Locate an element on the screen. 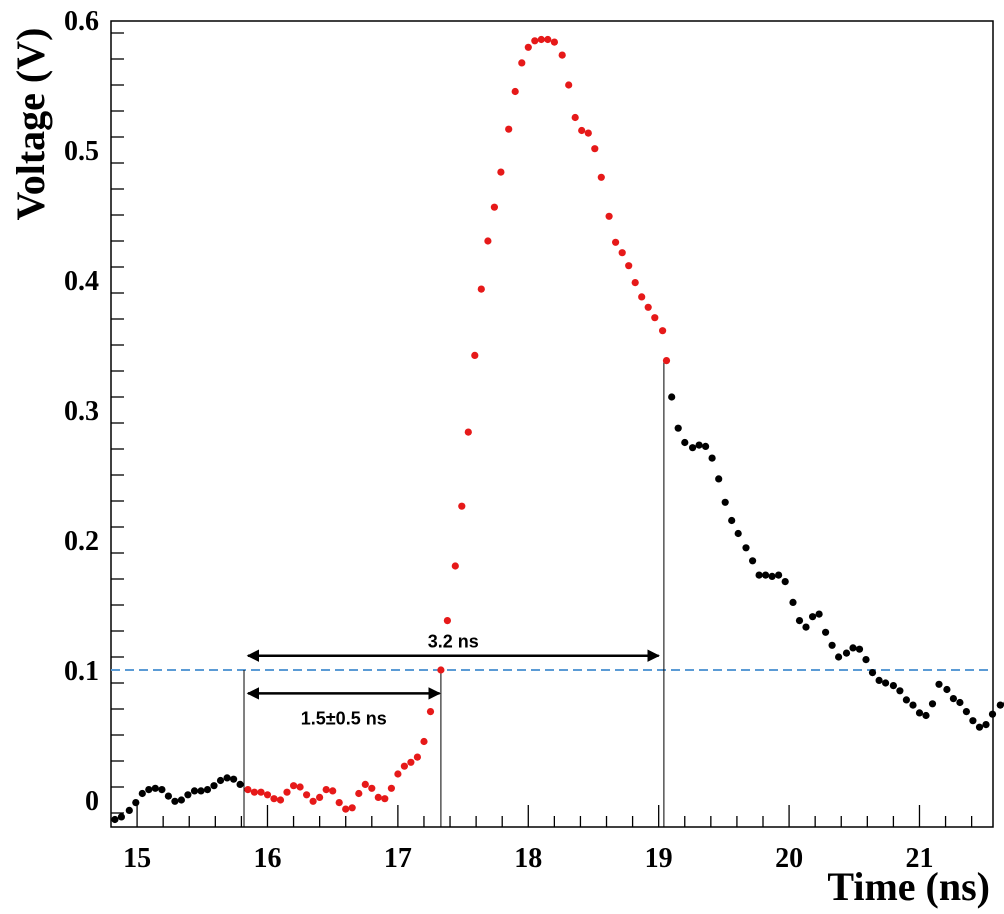  x-tick-label: 16 is located at coordinates (267, 858).